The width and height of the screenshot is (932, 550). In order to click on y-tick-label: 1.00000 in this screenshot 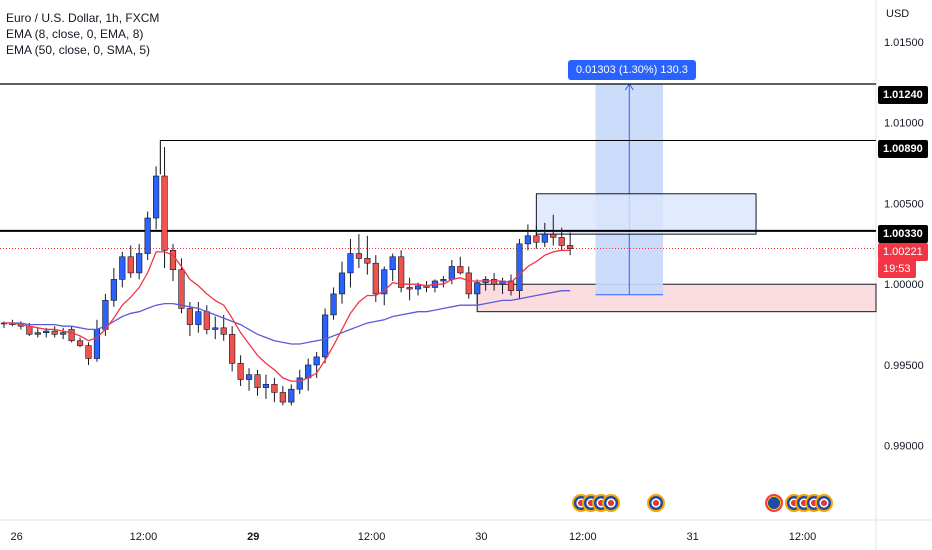, I will do `click(904, 285)`.